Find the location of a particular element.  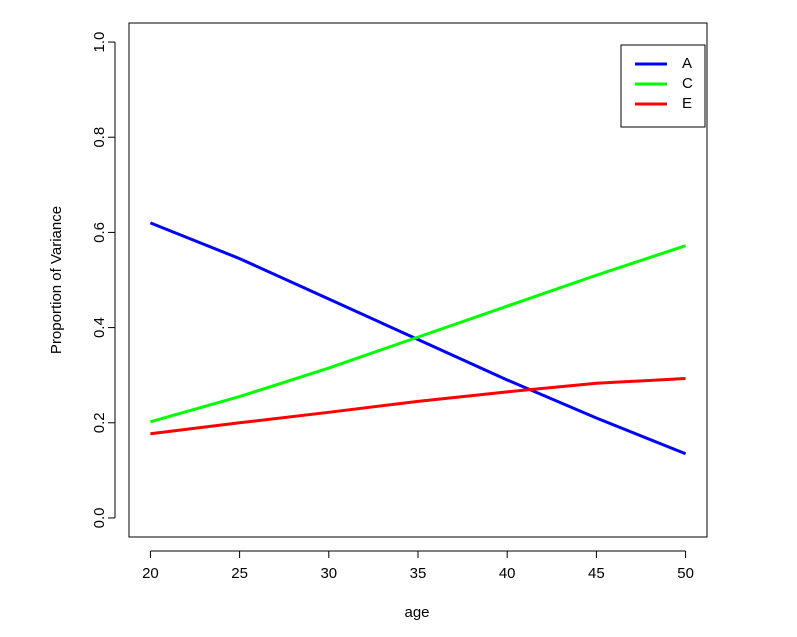

y-tick-label: 0.2 is located at coordinates (99, 422).